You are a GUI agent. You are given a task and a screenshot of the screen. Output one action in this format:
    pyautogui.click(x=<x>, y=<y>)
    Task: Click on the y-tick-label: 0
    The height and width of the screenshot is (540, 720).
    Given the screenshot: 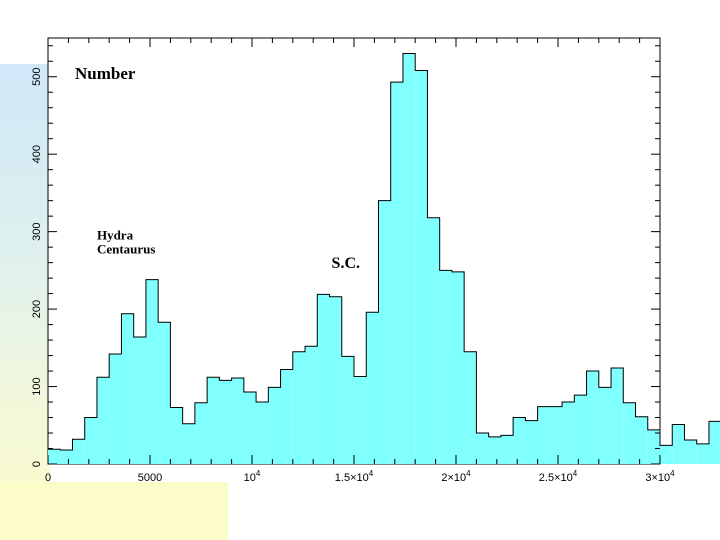 What is the action you would take?
    pyautogui.click(x=37, y=464)
    